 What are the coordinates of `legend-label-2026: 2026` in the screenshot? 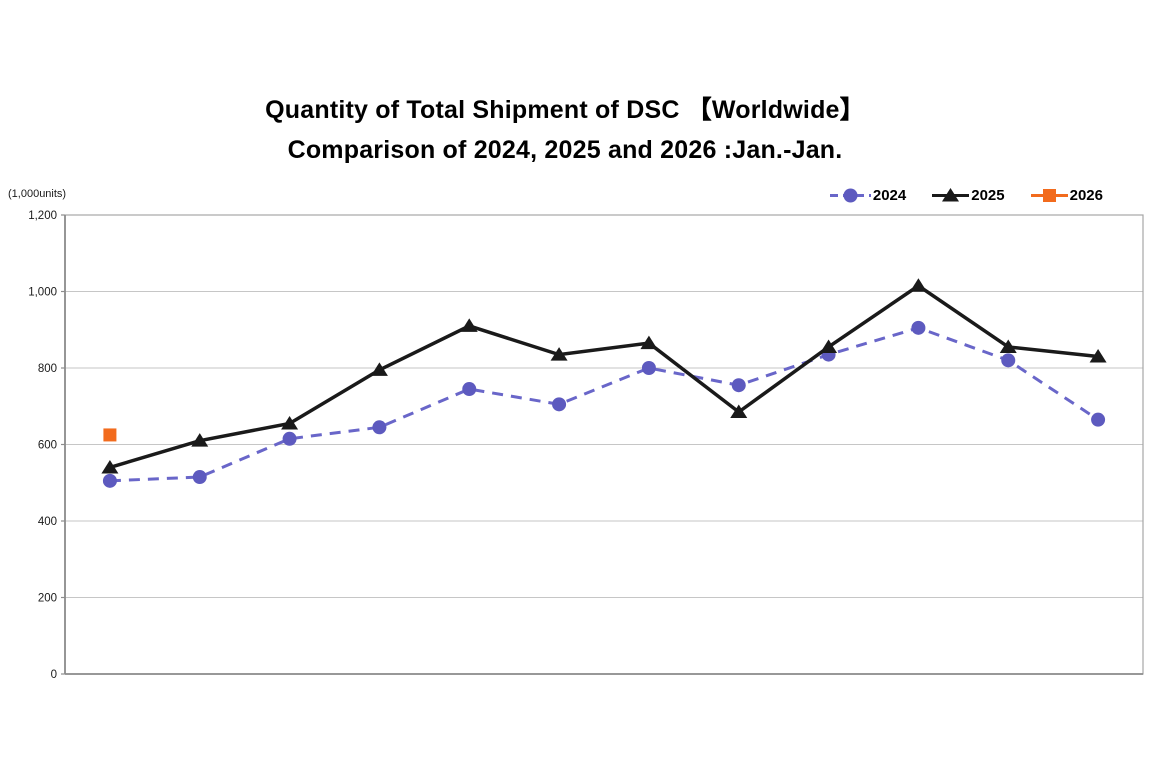 It's located at (1086, 195).